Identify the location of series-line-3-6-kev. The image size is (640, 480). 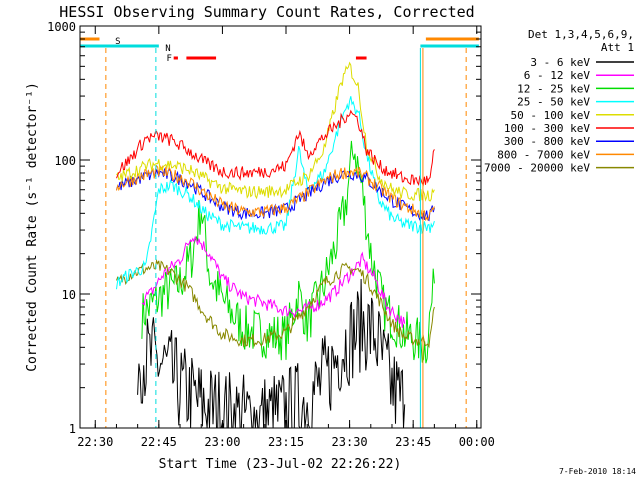
(271, 353).